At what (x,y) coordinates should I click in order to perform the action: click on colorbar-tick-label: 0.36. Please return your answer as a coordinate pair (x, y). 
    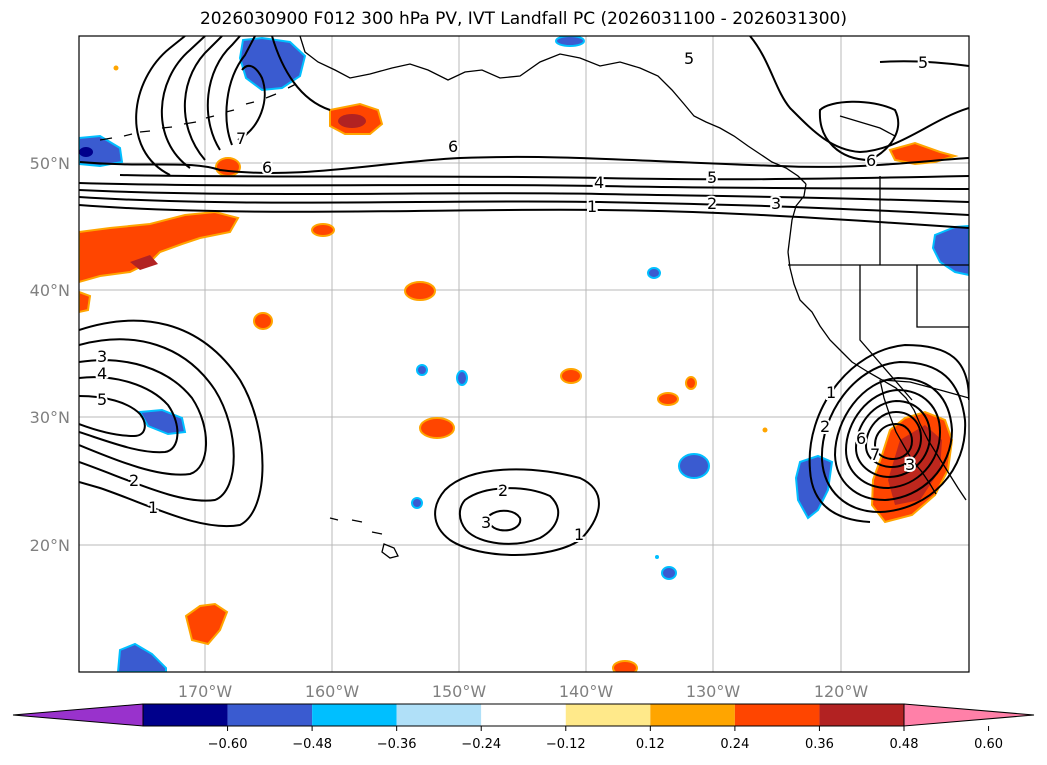
    Looking at the image, I should click on (819, 744).